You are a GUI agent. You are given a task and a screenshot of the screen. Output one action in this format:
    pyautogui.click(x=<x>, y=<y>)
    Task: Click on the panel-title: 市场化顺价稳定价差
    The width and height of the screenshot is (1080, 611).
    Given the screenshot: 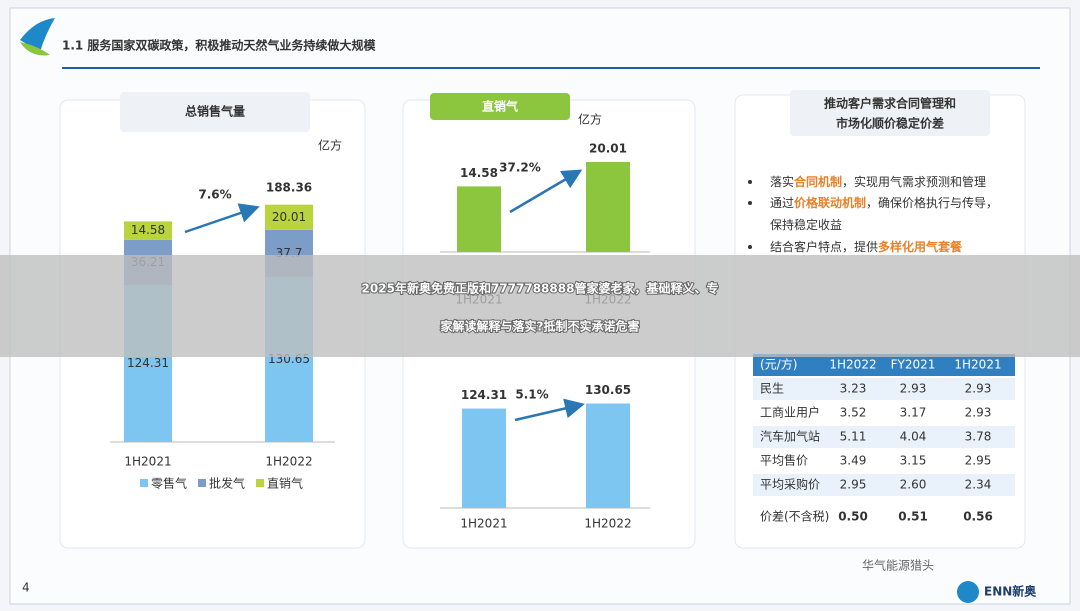 What is the action you would take?
    pyautogui.click(x=890, y=123)
    